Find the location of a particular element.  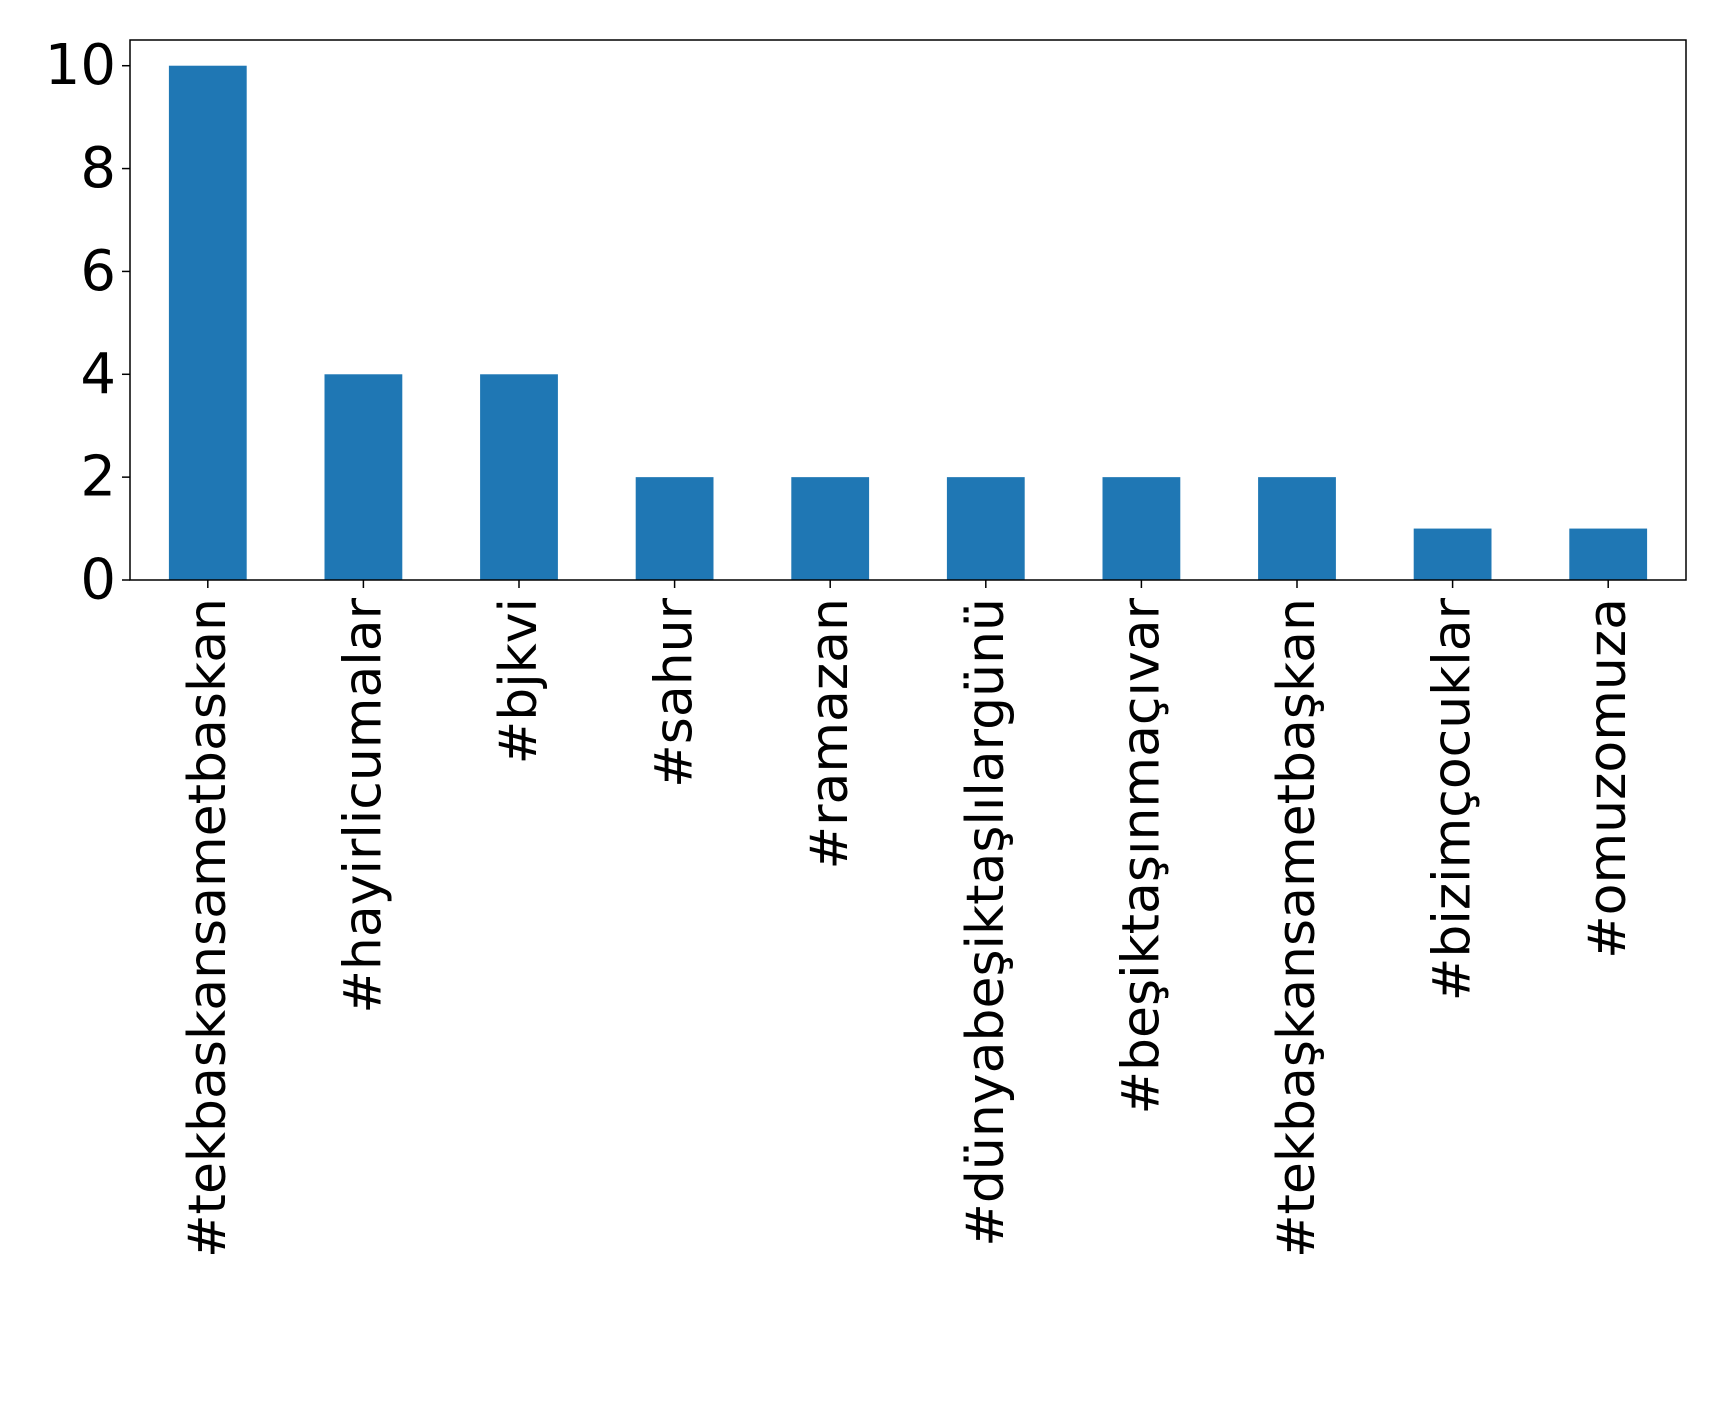

x-tick-label: #beşiktaşınmaçıvar is located at coordinates (1141, 855).